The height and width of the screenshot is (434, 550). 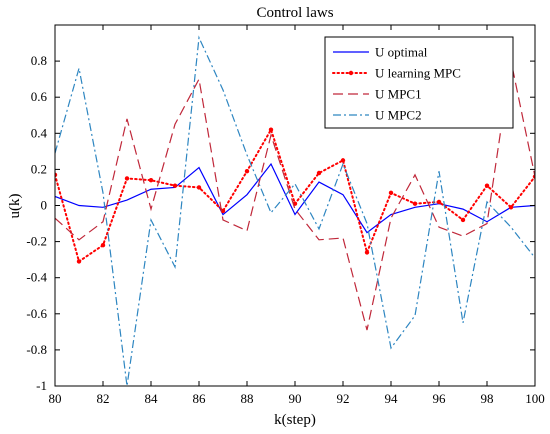 What do you see at coordinates (39, 96) in the screenshot?
I see `y-tick-label: 0.6` at bounding box center [39, 96].